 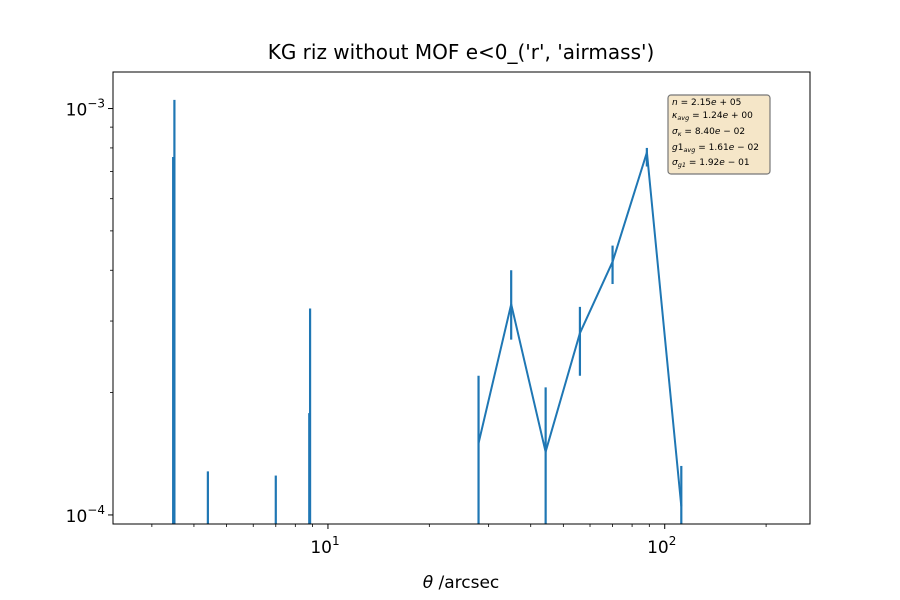 What do you see at coordinates (712, 116) in the screenshot?
I see `stats-line-kappa-avg: κavg = 1.24e + 00` at bounding box center [712, 116].